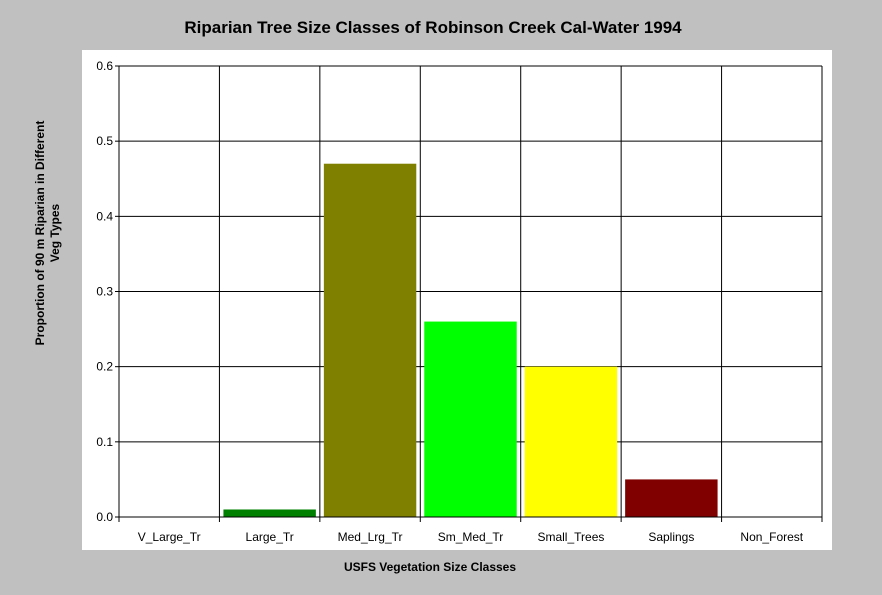  What do you see at coordinates (471, 537) in the screenshot?
I see `x-tick-label: Sm_Med_Tr` at bounding box center [471, 537].